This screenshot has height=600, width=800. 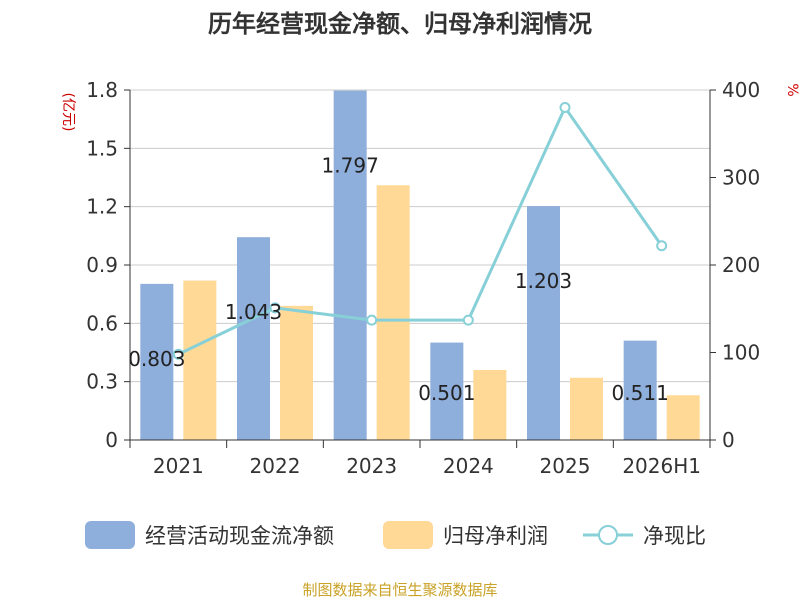 I want to click on y-left-unit-label: (亿元), so click(x=68, y=112).